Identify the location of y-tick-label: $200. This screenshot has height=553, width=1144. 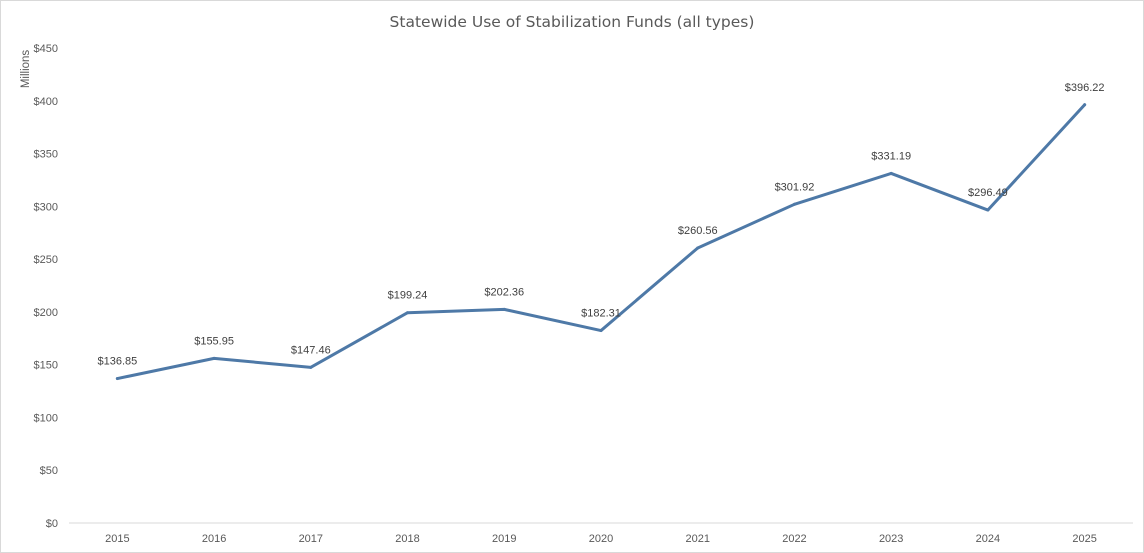
(46, 313).